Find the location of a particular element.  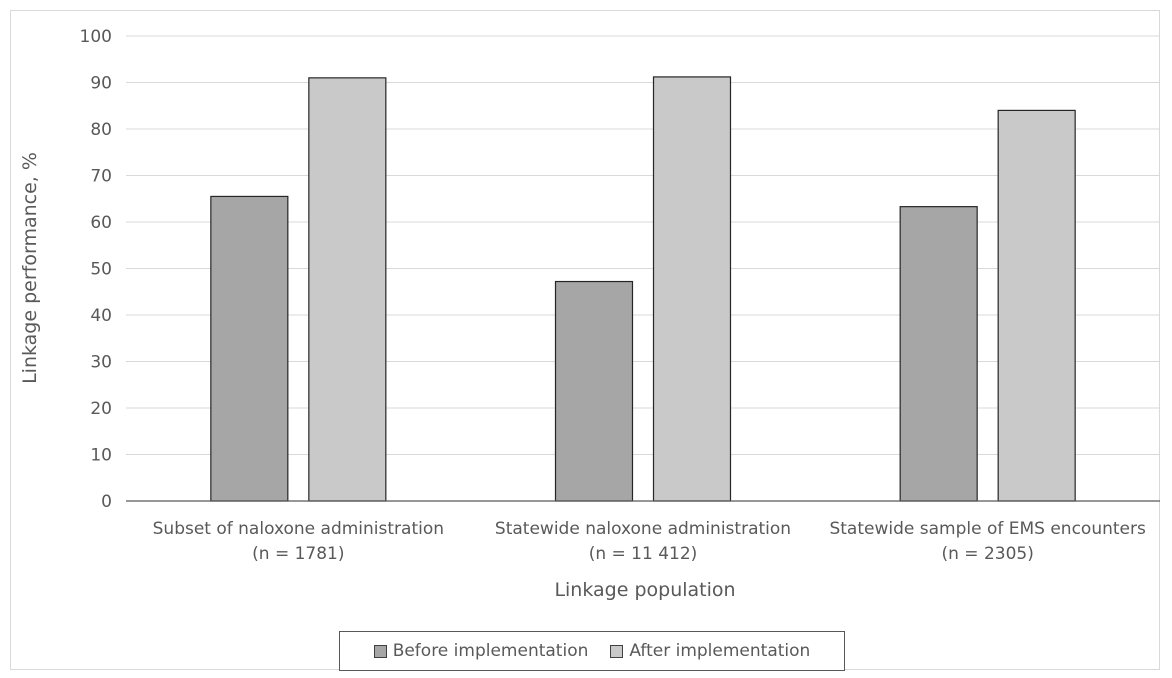

legend-item-before: Before implementation is located at coordinates (481, 651).